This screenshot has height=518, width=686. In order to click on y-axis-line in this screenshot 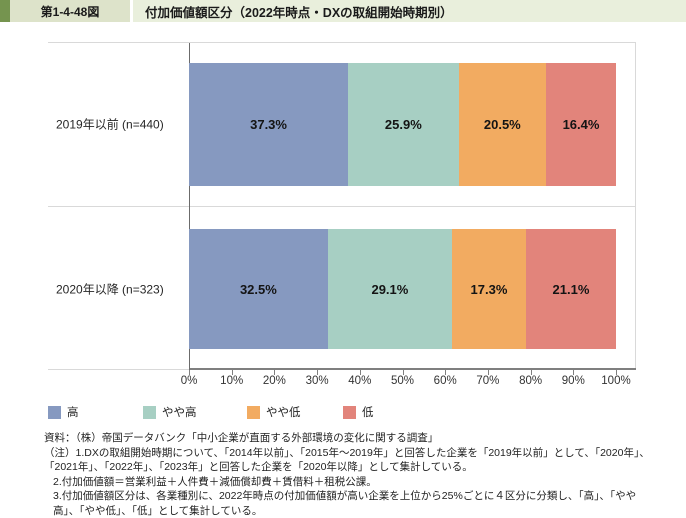, I will do `click(189, 207)`.